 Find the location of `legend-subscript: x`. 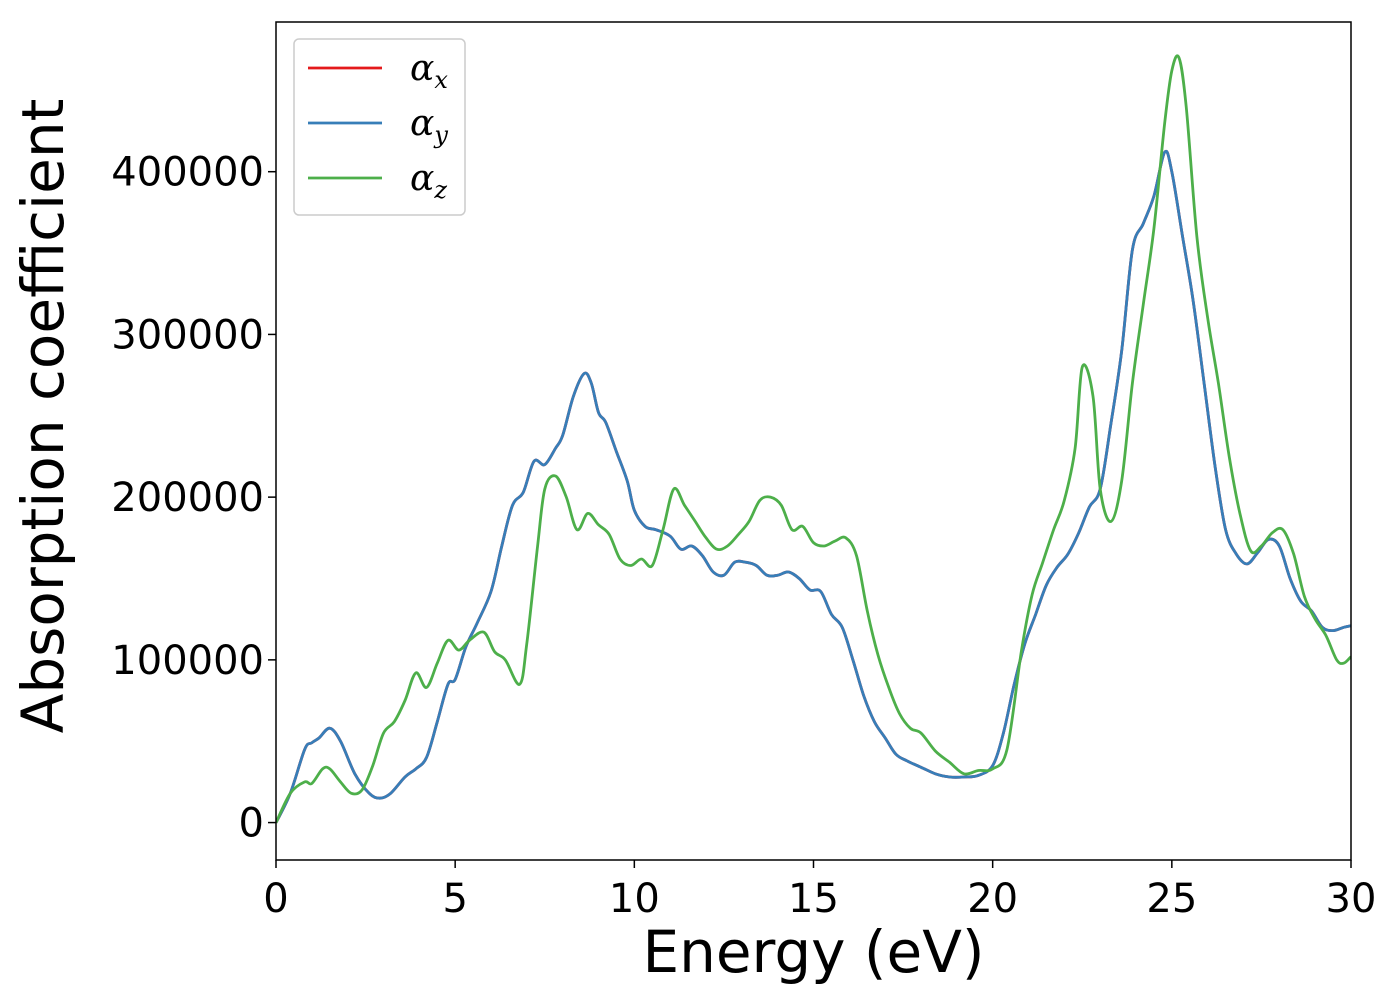

legend-subscript: x is located at coordinates (441, 80).